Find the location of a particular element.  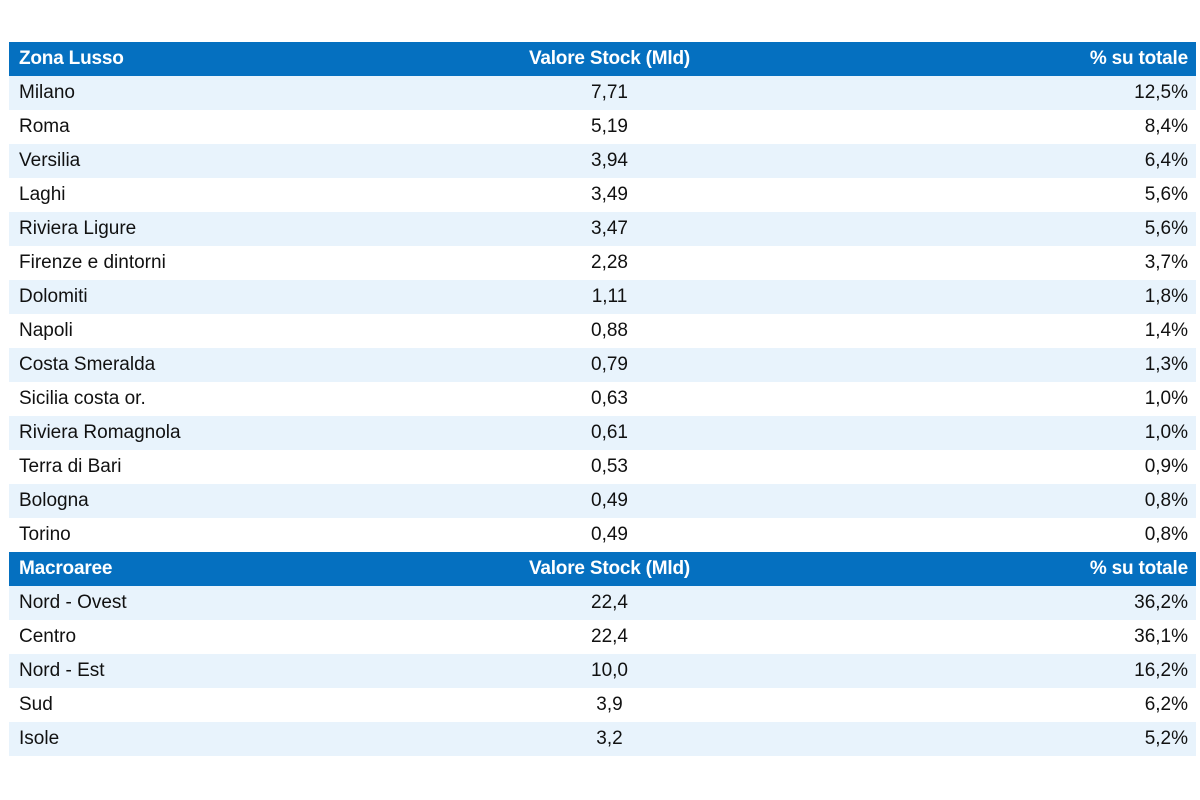

zone-name: Dolomiti is located at coordinates (256, 297).